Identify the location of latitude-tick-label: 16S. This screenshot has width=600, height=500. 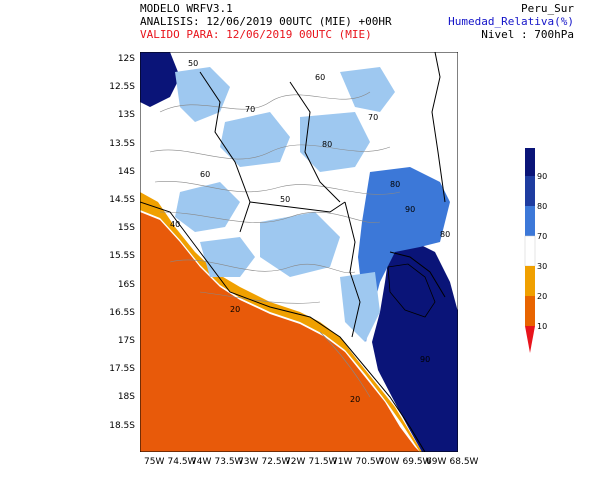
(126, 284).